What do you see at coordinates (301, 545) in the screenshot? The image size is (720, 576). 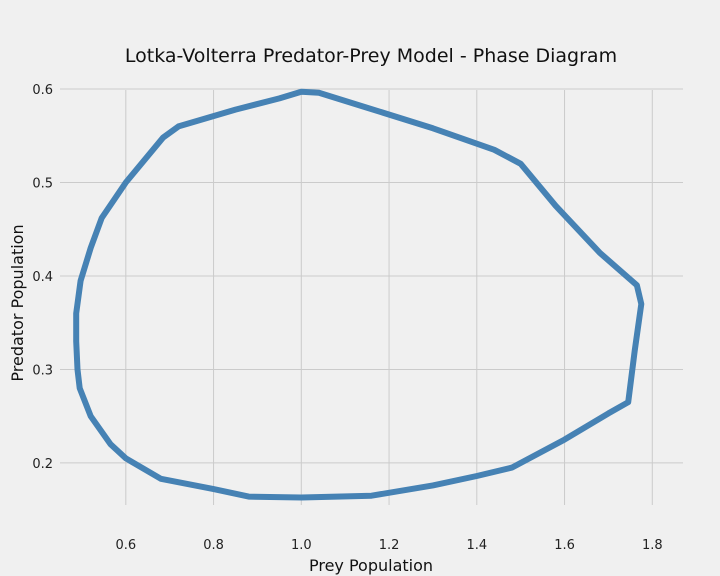 I see `x-tick-label: 1.0` at bounding box center [301, 545].